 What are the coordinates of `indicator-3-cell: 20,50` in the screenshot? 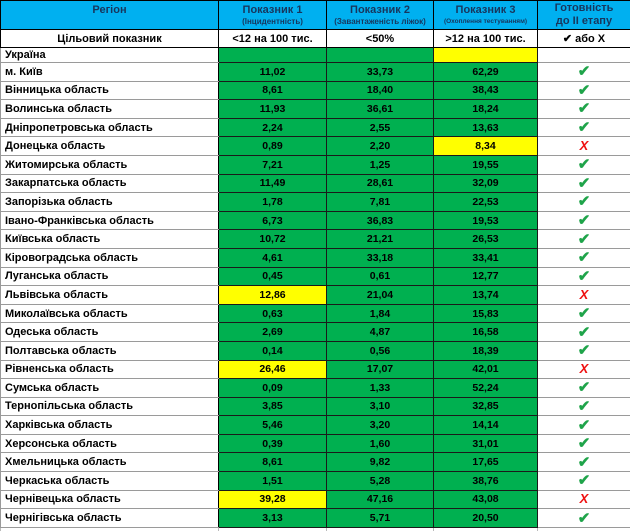 It's located at (485, 518).